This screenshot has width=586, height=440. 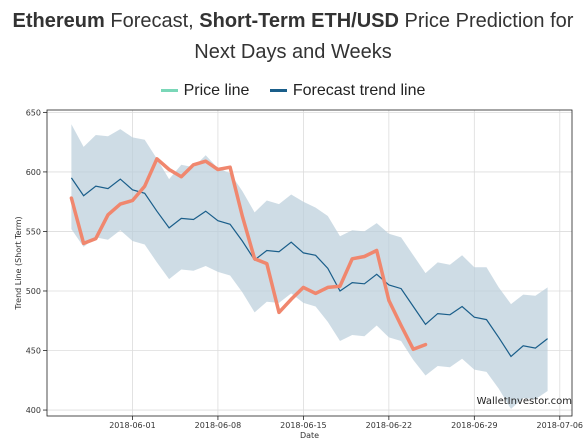 I want to click on x-tick-label: 2018-06-01, so click(x=132, y=425).